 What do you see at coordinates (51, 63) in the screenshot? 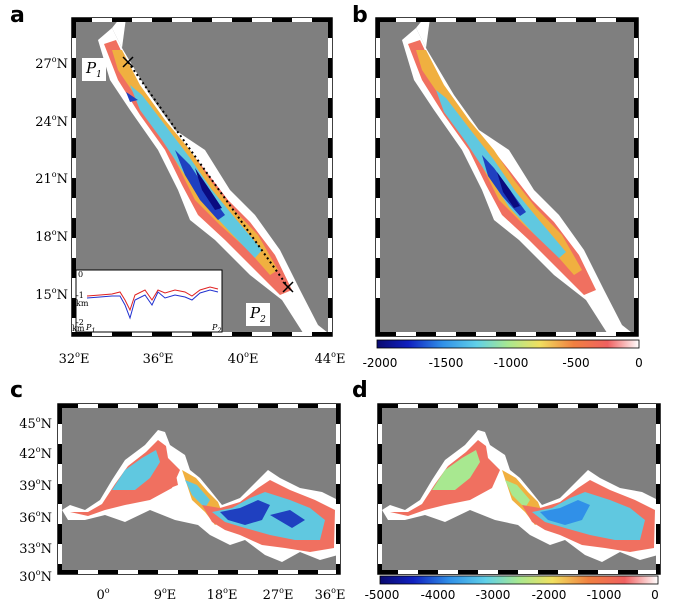
I see `lat-tick-a-27: 27oN` at bounding box center [51, 63].